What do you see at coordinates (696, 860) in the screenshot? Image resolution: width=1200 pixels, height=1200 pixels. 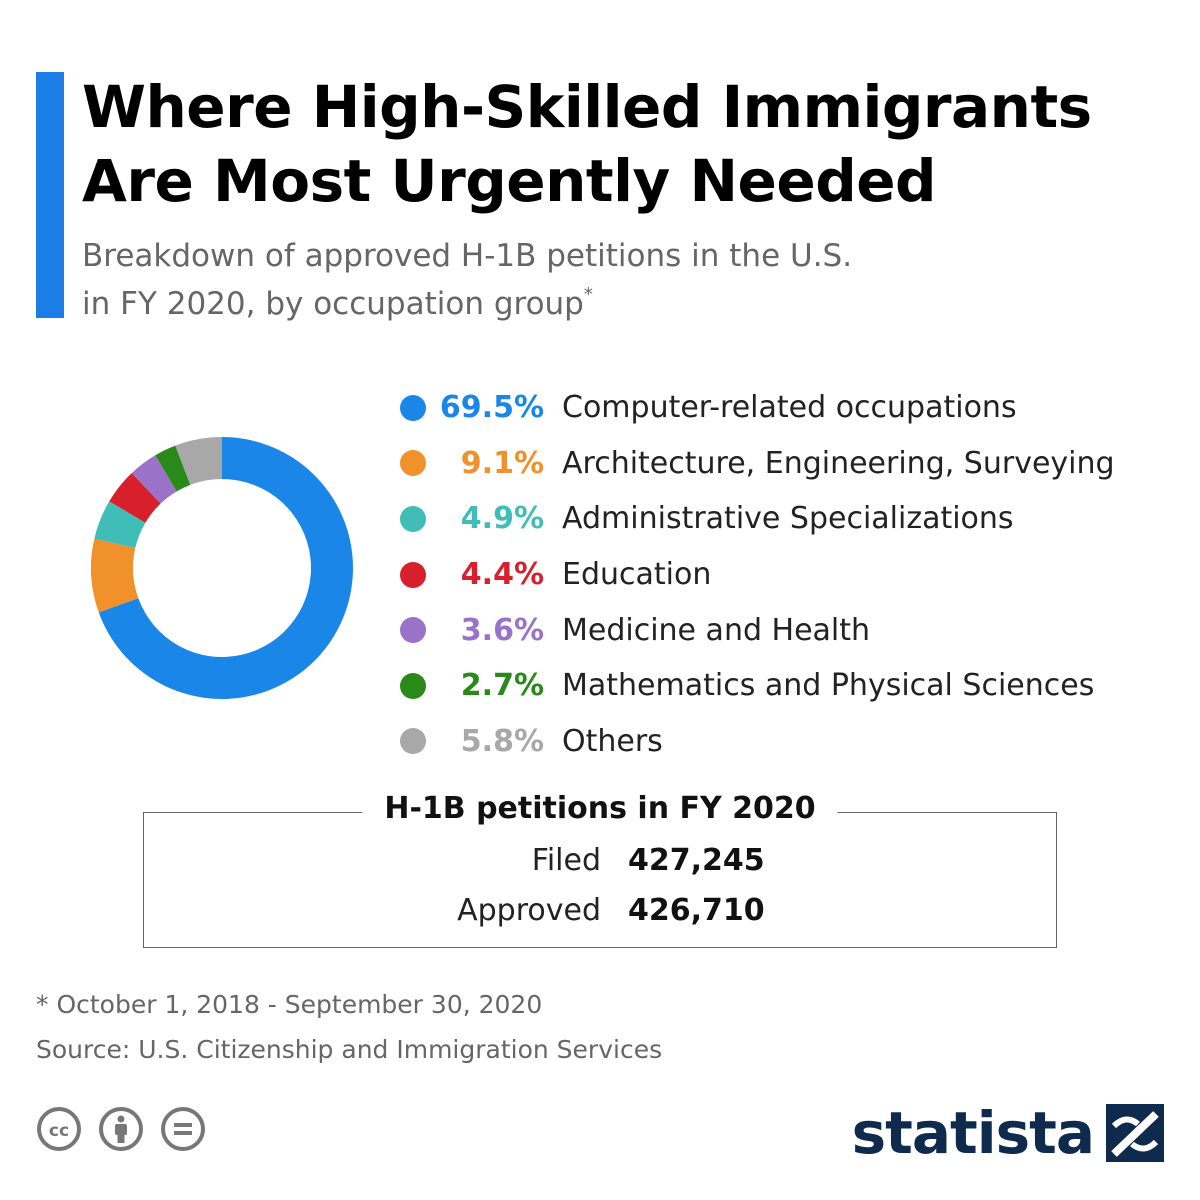 I see `filed-value: 427,245` at bounding box center [696, 860].